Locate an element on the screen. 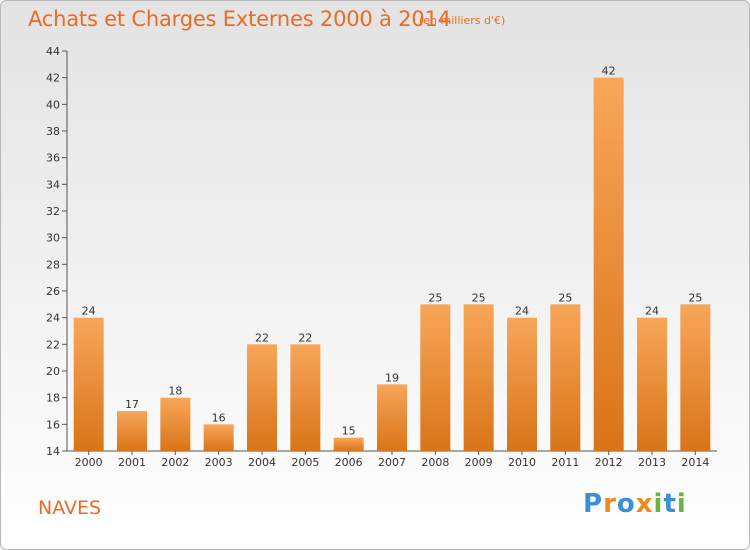 This screenshot has height=550, width=750. logo-letter: r is located at coordinates (610, 504).